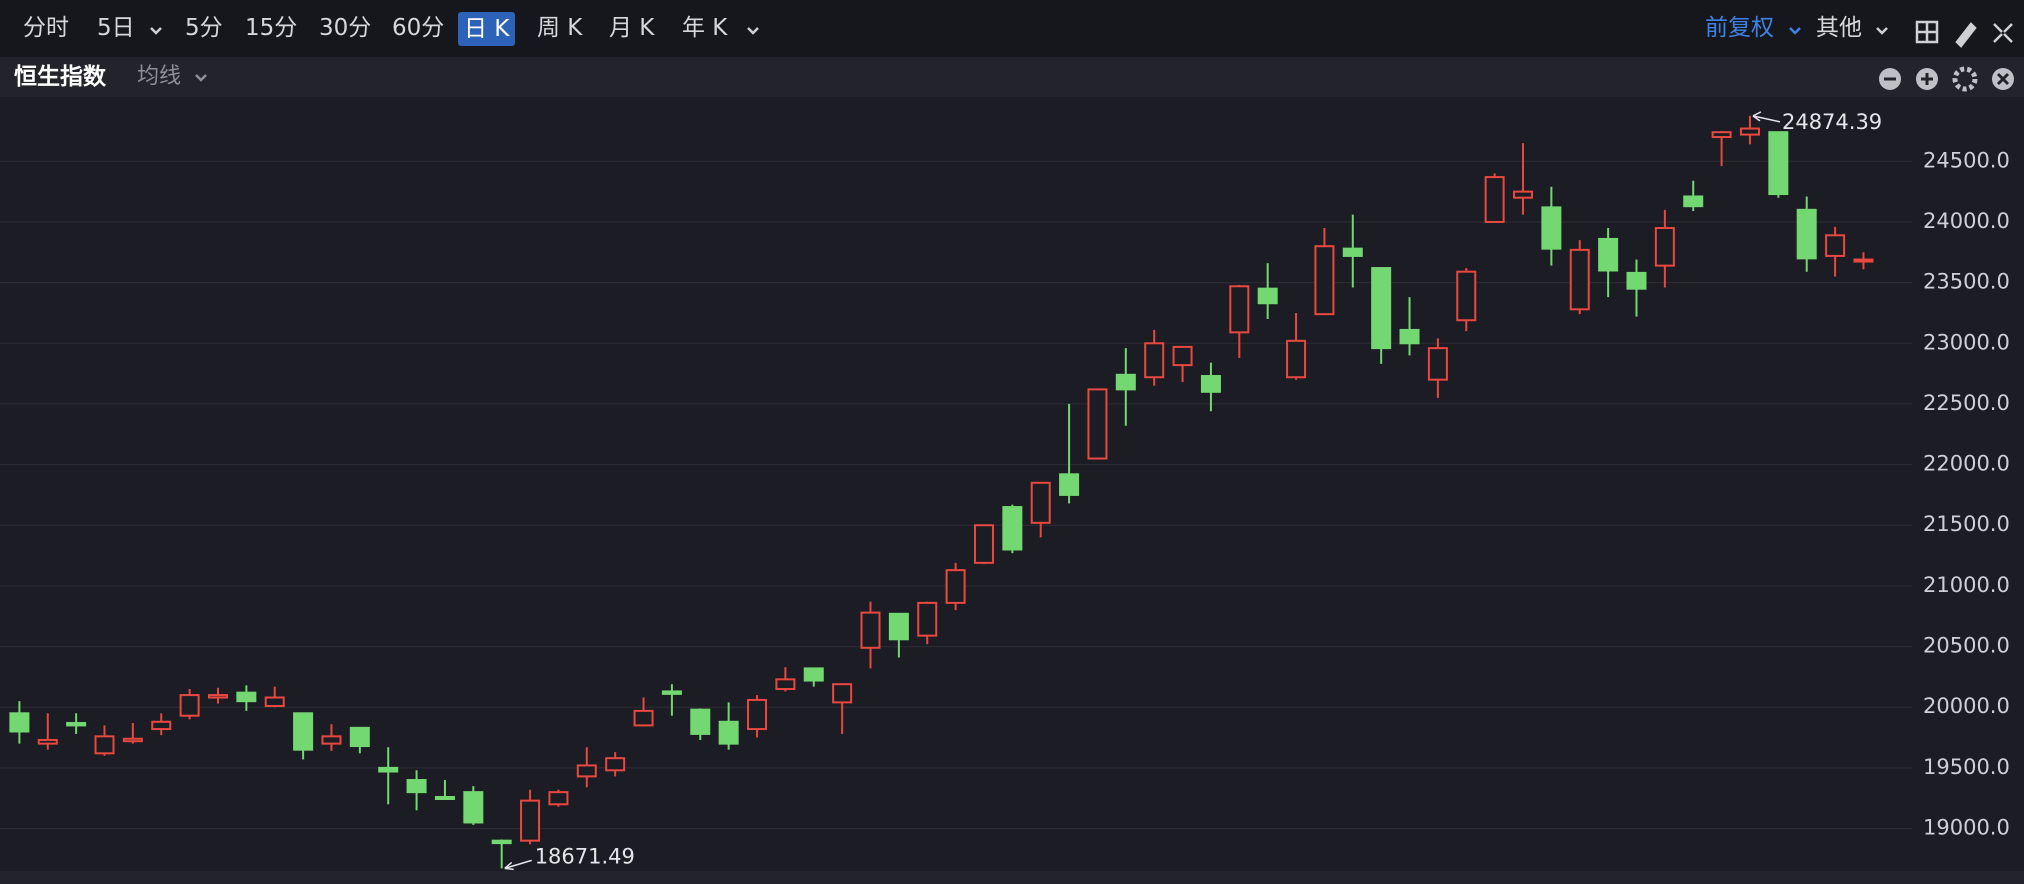 This screenshot has height=884, width=2024. I want to click on max-label: 24874.39, so click(1832, 122).